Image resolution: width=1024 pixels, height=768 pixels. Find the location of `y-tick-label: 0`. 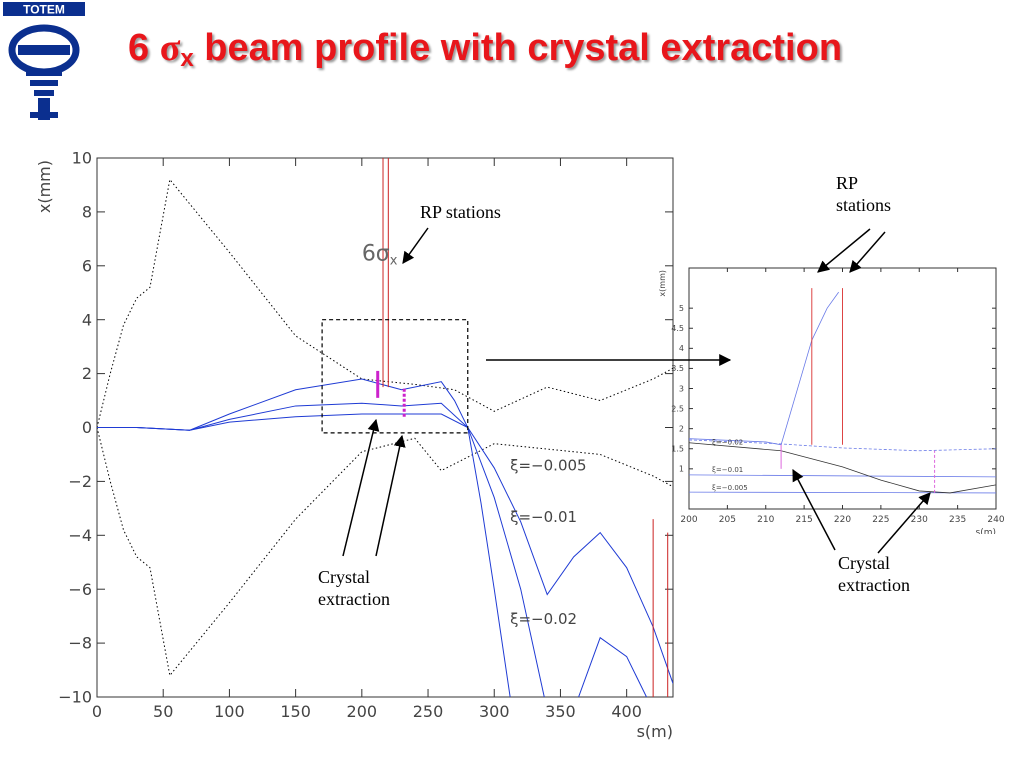

y-tick-label: 0 is located at coordinates (87, 427).